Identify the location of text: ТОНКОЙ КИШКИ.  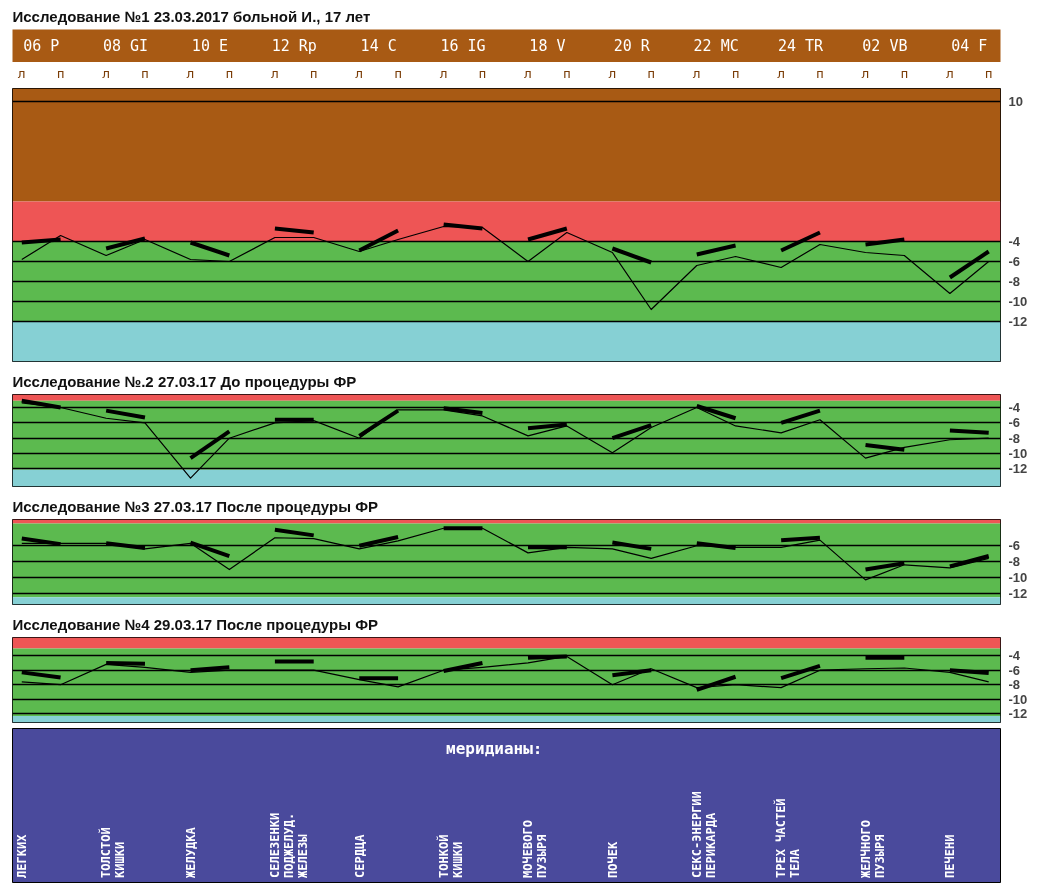
(450, 856).